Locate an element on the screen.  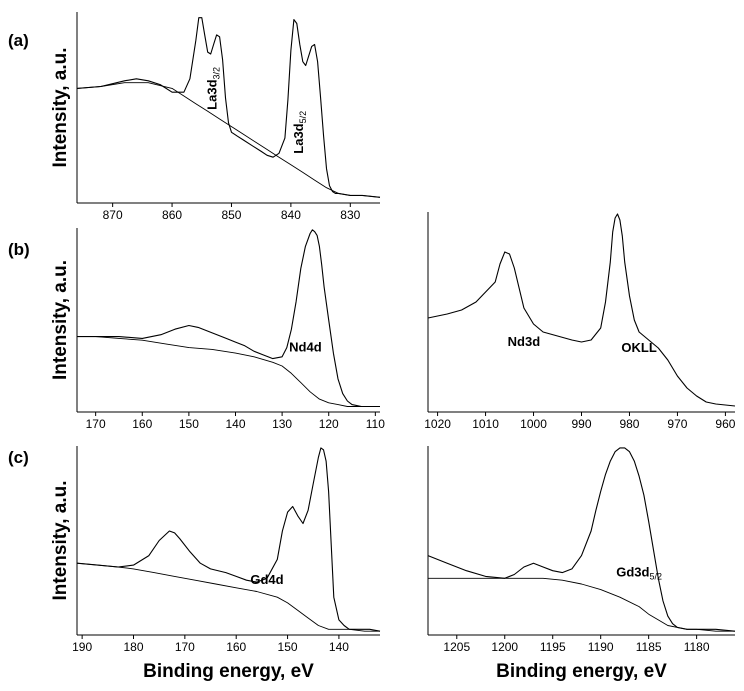
x-tick-label: 850 is located at coordinates (231, 215).